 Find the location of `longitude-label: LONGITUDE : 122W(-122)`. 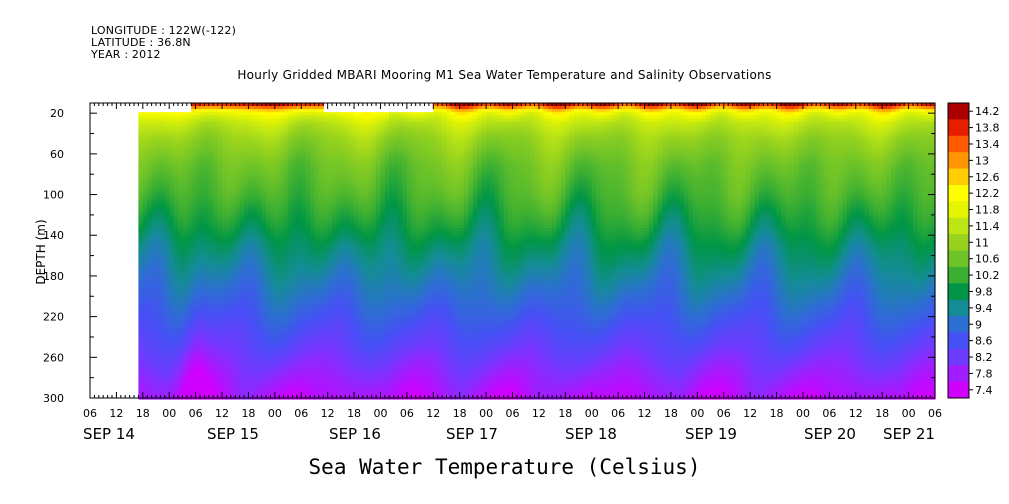

longitude-label: LONGITUDE : 122W(-122) is located at coordinates (164, 30).